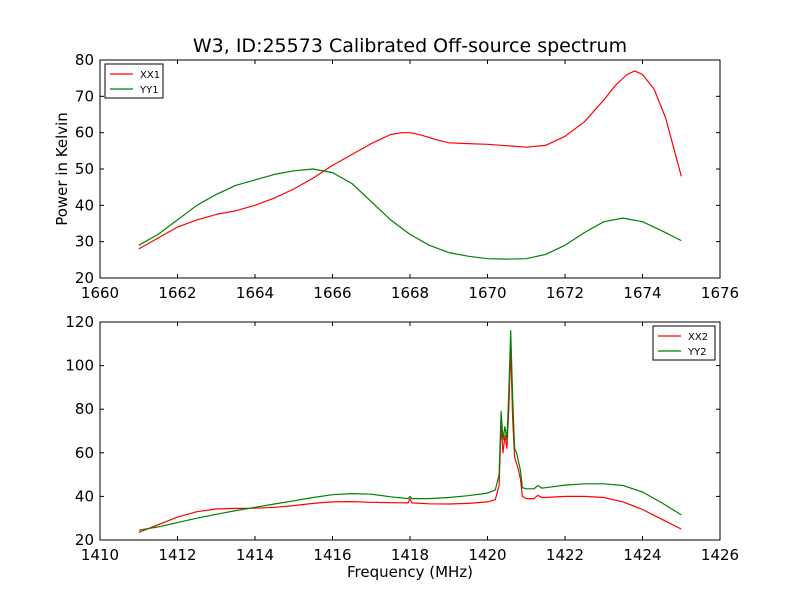 The height and width of the screenshot is (600, 800). Describe the element at coordinates (487, 293) in the screenshot. I see `top-x-tick-label: 1670` at that location.